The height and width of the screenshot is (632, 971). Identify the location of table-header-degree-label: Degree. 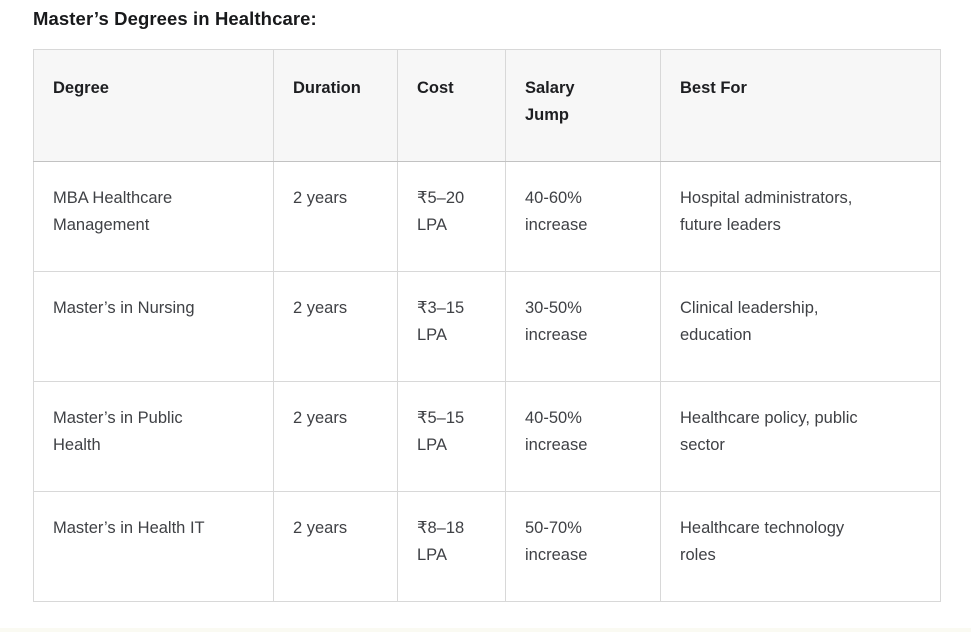
(81, 88).